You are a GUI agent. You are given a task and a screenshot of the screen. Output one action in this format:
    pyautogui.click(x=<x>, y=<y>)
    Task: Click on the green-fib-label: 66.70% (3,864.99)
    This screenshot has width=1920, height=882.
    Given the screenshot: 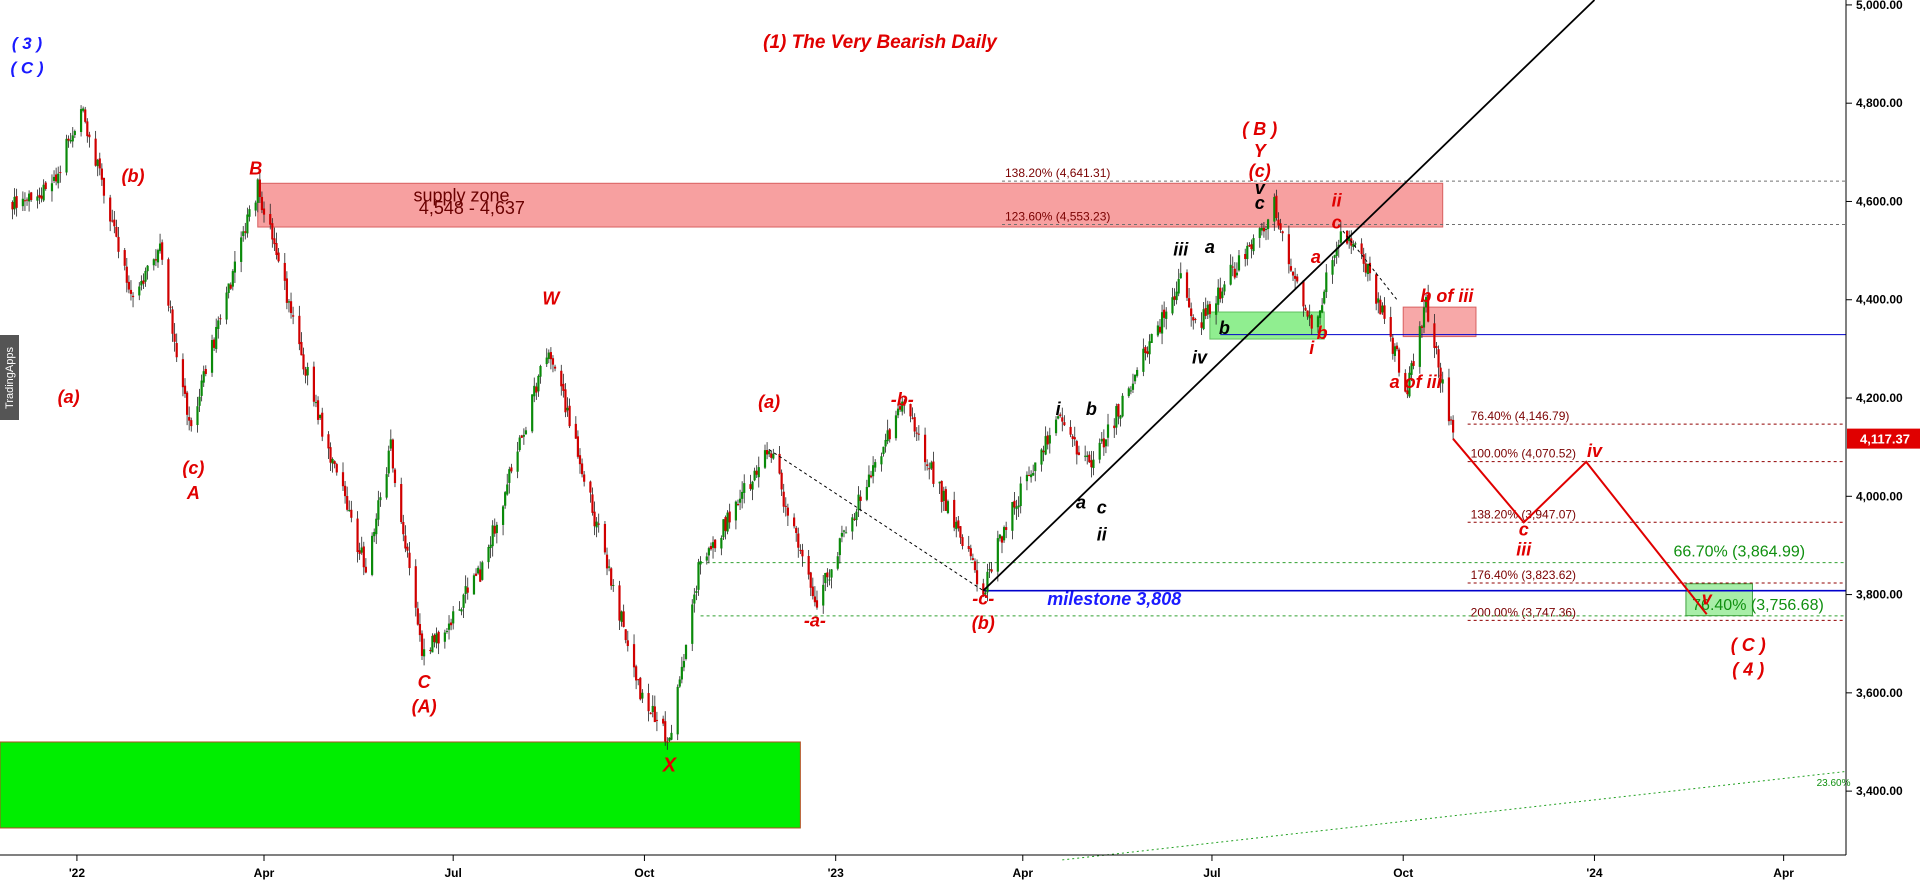 What is the action you would take?
    pyautogui.click(x=1739, y=552)
    